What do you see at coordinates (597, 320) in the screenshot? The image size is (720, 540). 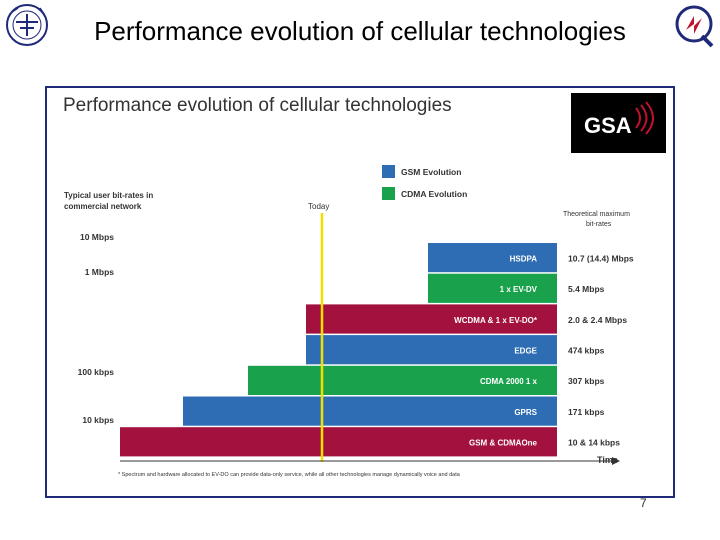 I see `rate-label-2: 2.0 & 2.4 Mbps` at bounding box center [597, 320].